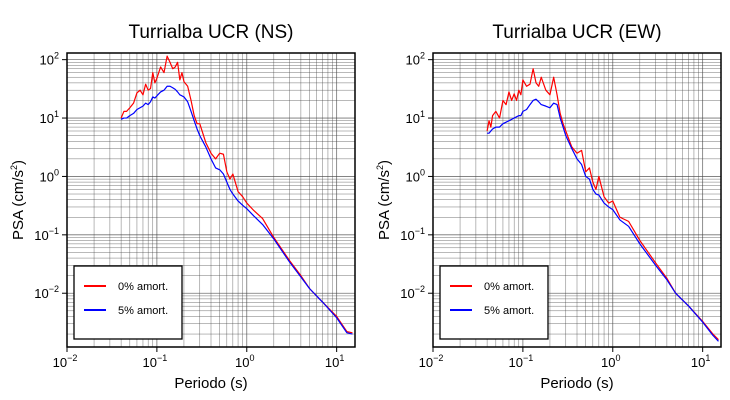 This screenshot has height=400, width=730. What do you see at coordinates (576, 32) in the screenshot?
I see `chart-title: Turrialba UCR (EW)` at bounding box center [576, 32].